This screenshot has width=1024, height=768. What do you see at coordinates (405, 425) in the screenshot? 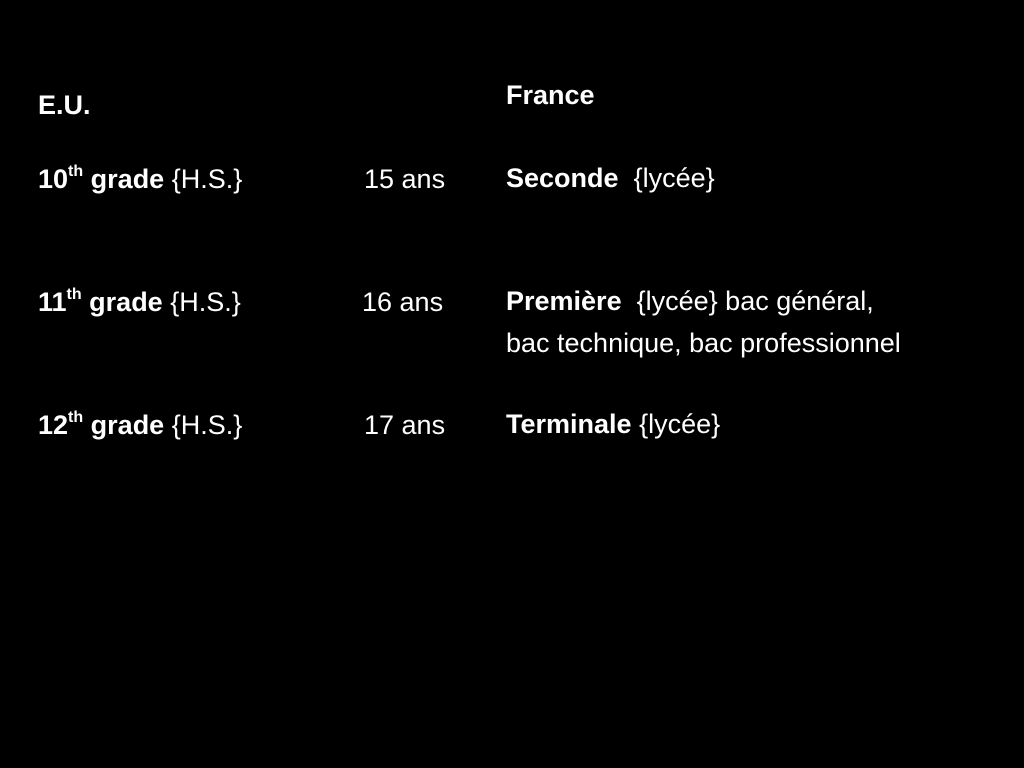
I see `age-17: 17 ans` at bounding box center [405, 425].